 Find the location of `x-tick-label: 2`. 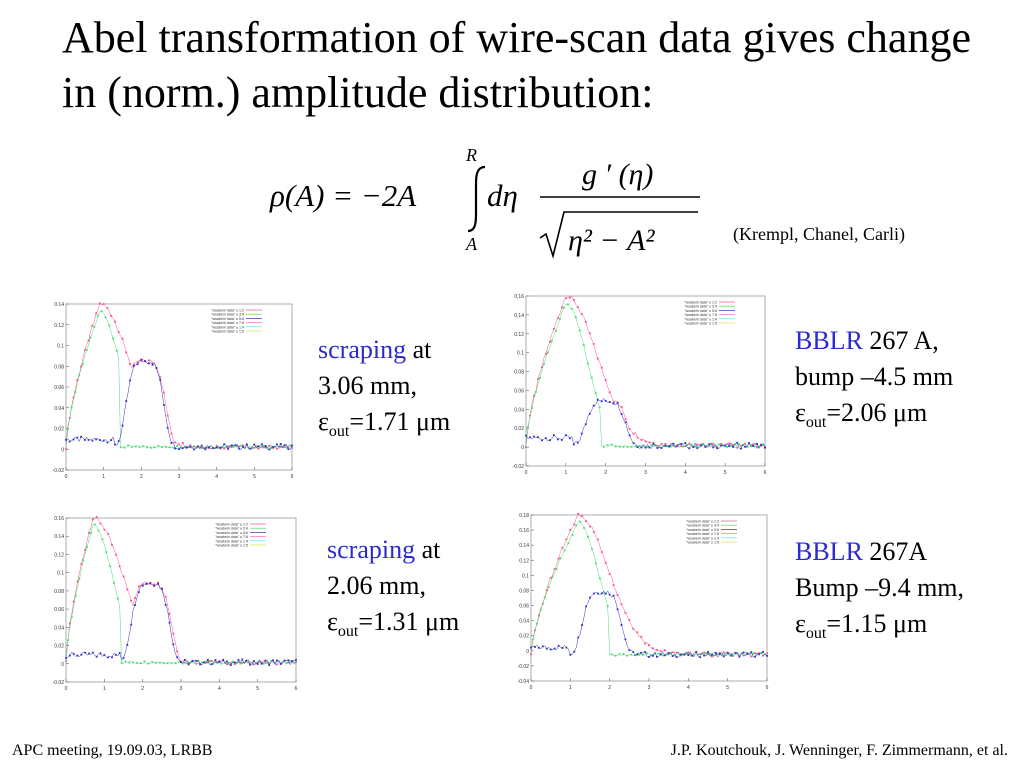

x-tick-label: 2 is located at coordinates (142, 689).